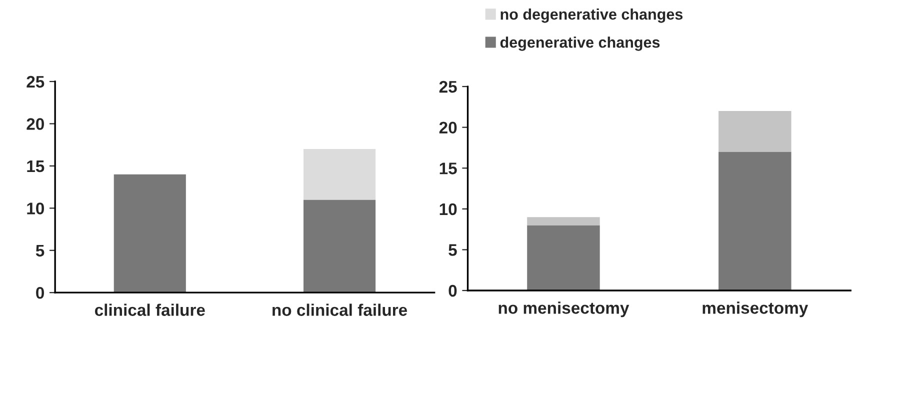  I want to click on legend-label: degenerative changes, so click(580, 43).